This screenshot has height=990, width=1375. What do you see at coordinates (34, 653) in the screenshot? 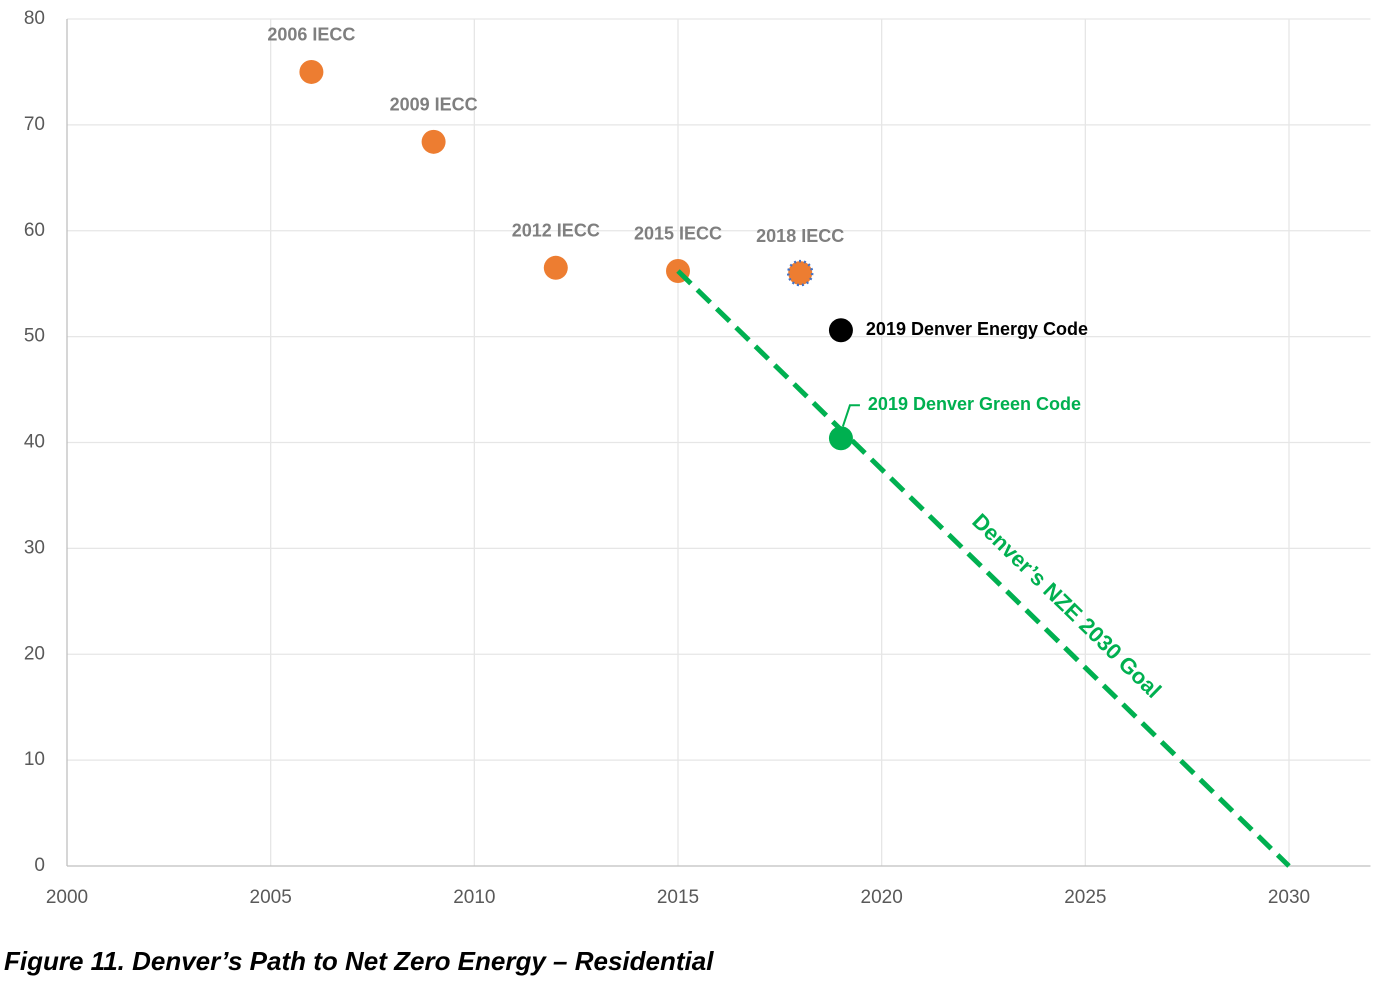
I see `y-tick-label: 20` at bounding box center [34, 653].